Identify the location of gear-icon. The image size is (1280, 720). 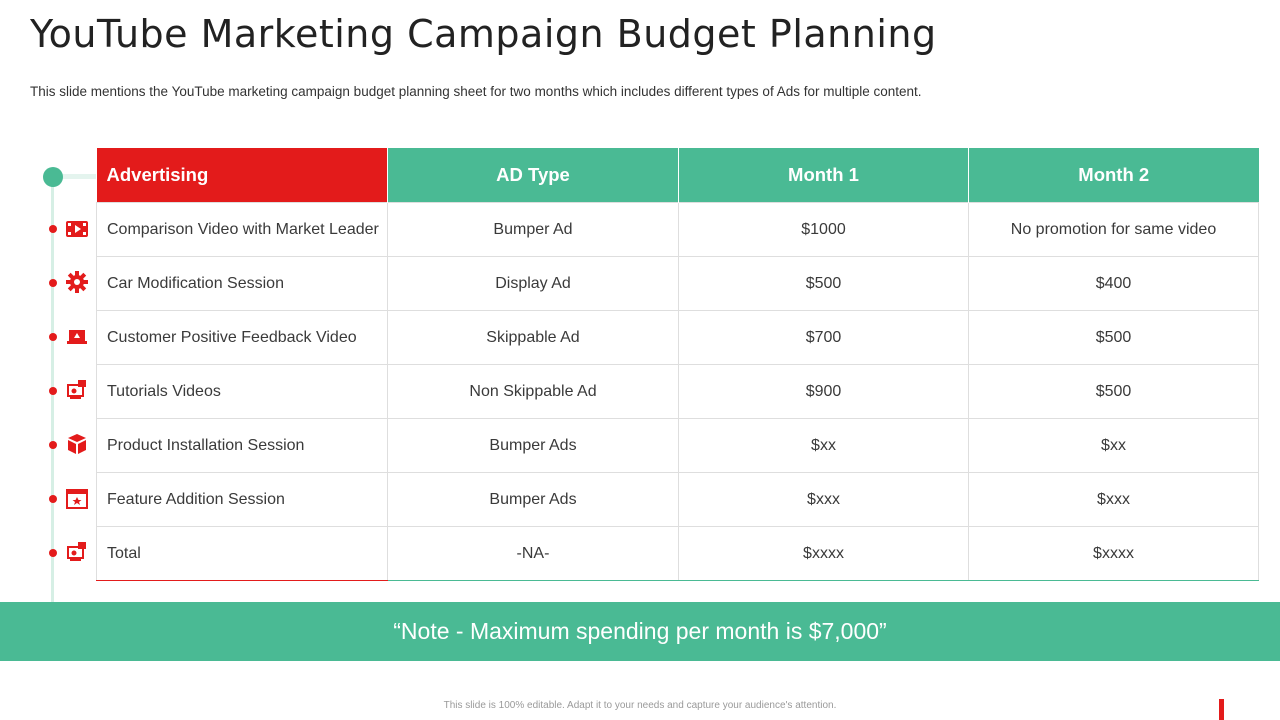
(77, 282).